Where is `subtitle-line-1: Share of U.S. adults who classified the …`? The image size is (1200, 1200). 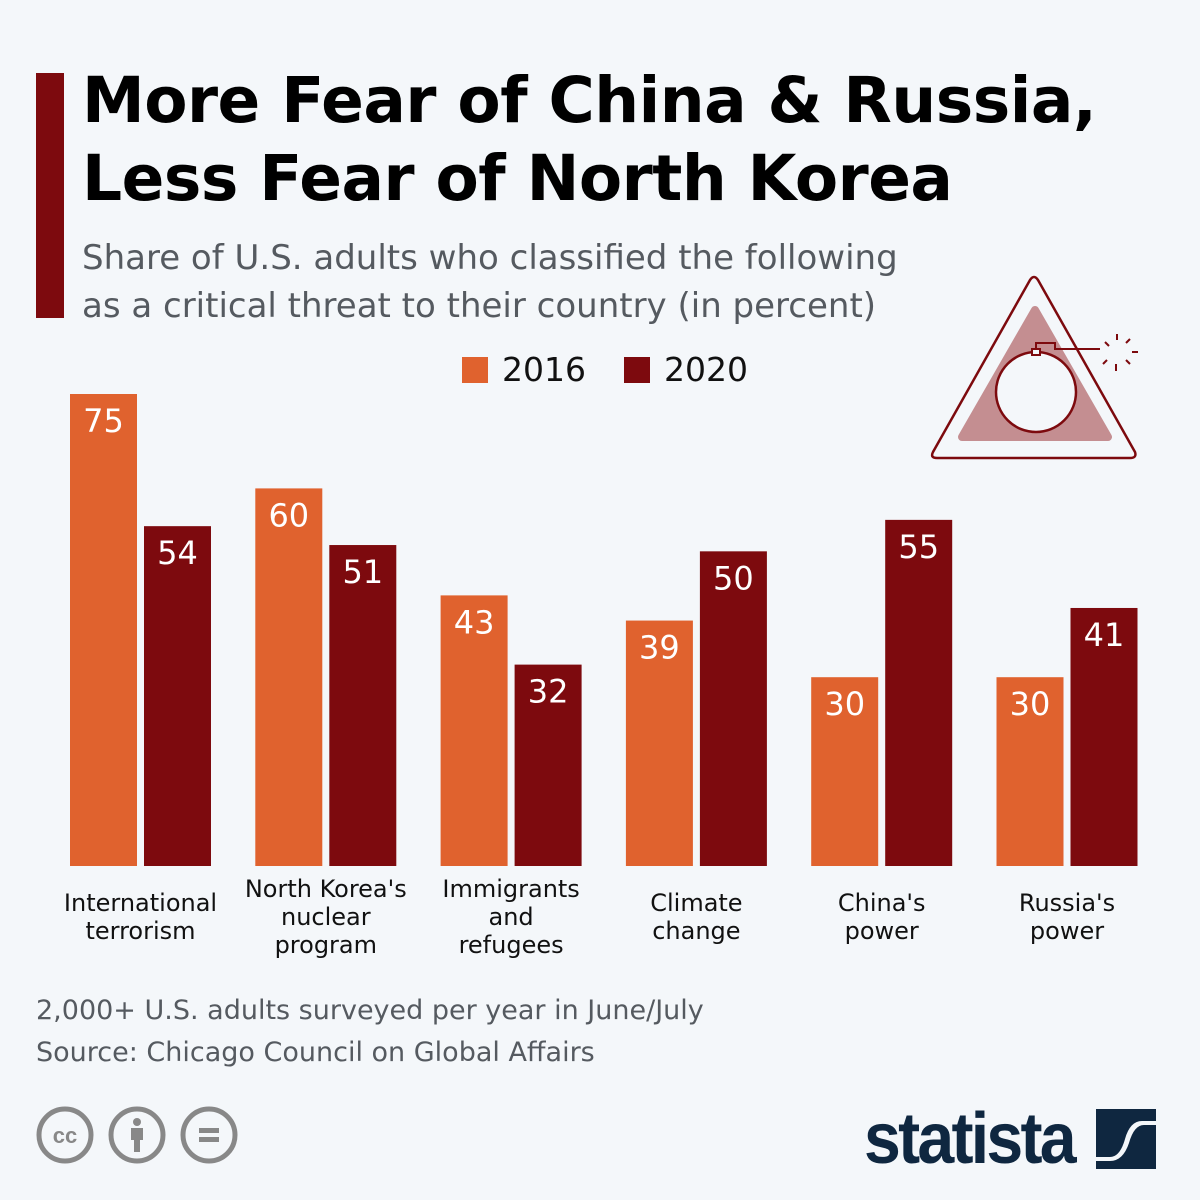 subtitle-line-1: Share of U.S. adults who classified the … is located at coordinates (490, 258).